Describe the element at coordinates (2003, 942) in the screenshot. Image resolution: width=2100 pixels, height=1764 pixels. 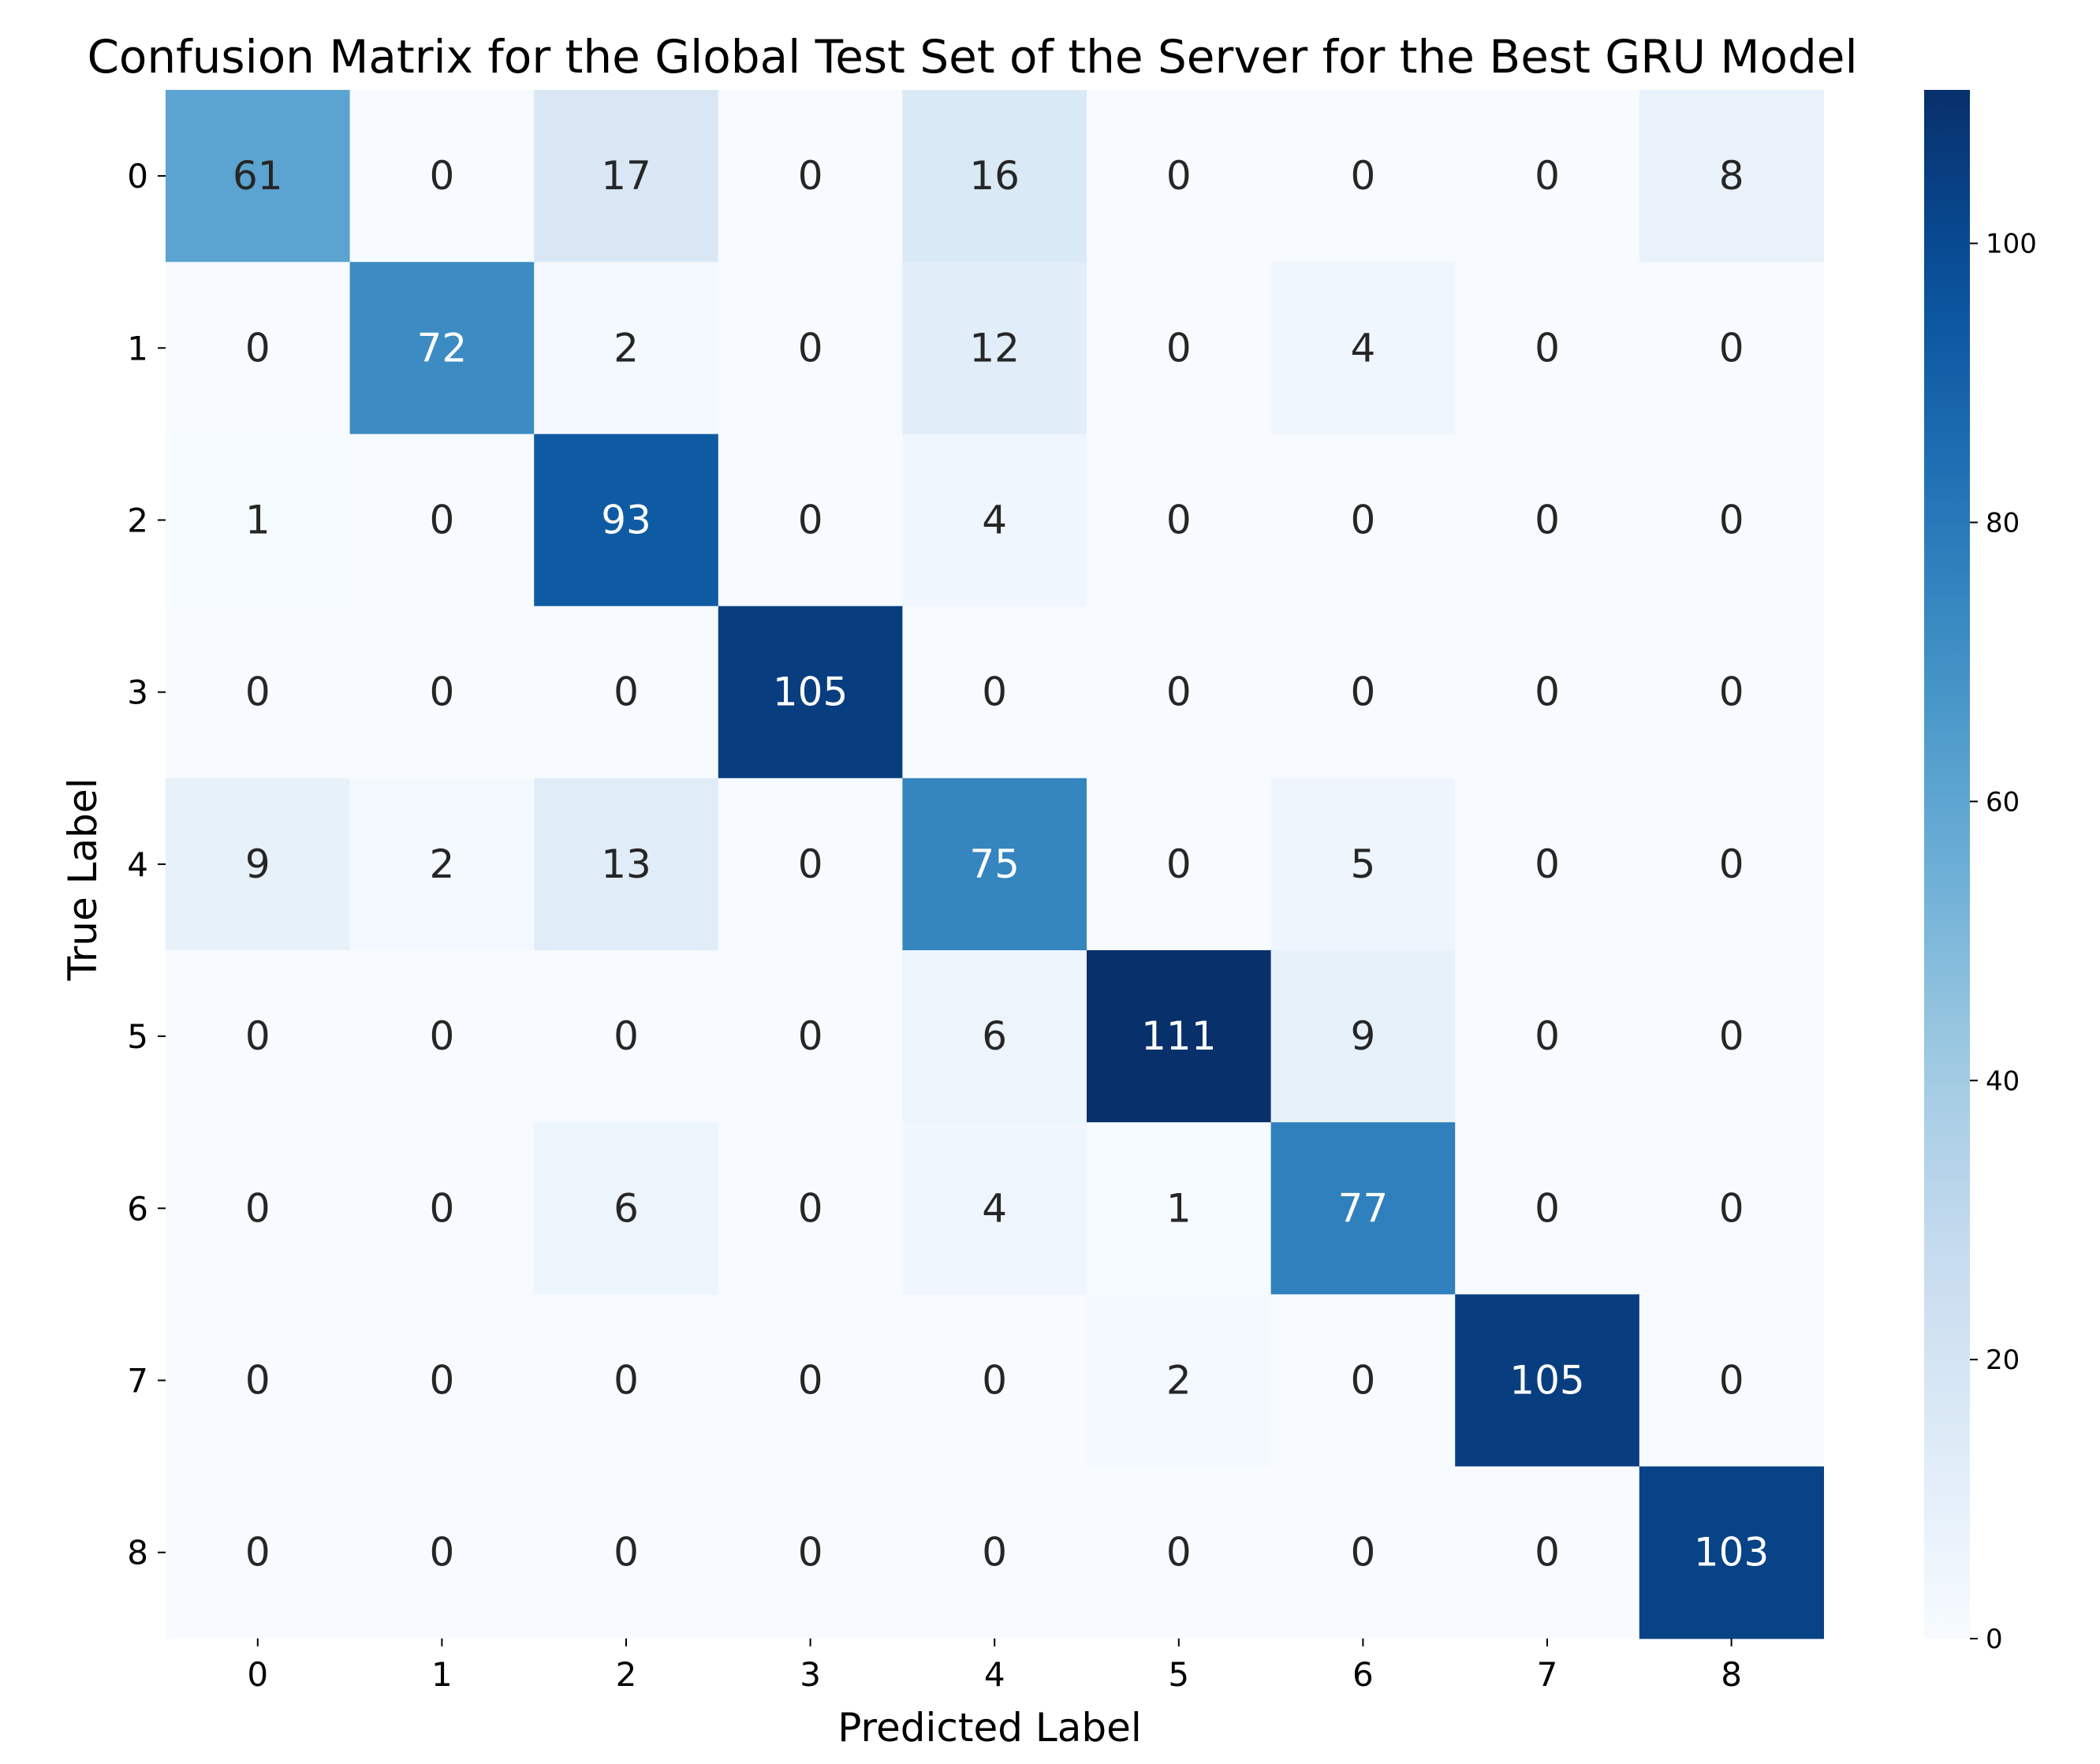
I see `colorbar-ticks: 0 20 40 60 80 100` at that location.